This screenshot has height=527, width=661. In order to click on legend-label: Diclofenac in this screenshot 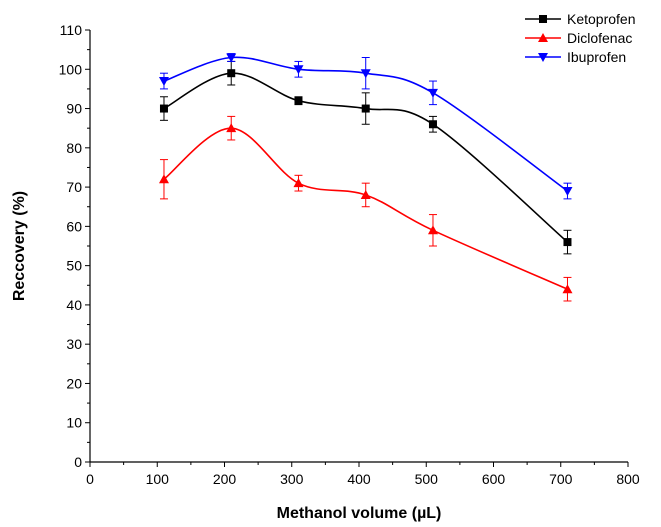, I will do `click(599, 38)`.